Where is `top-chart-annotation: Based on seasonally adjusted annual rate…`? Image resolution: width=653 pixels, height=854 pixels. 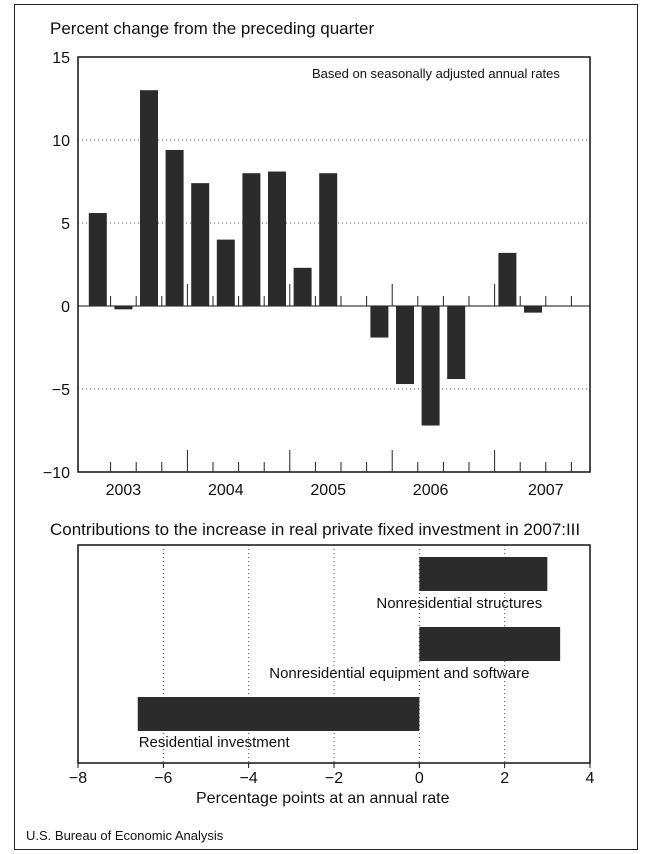 top-chart-annotation: Based on seasonally adjusted annual rate… is located at coordinates (436, 73).